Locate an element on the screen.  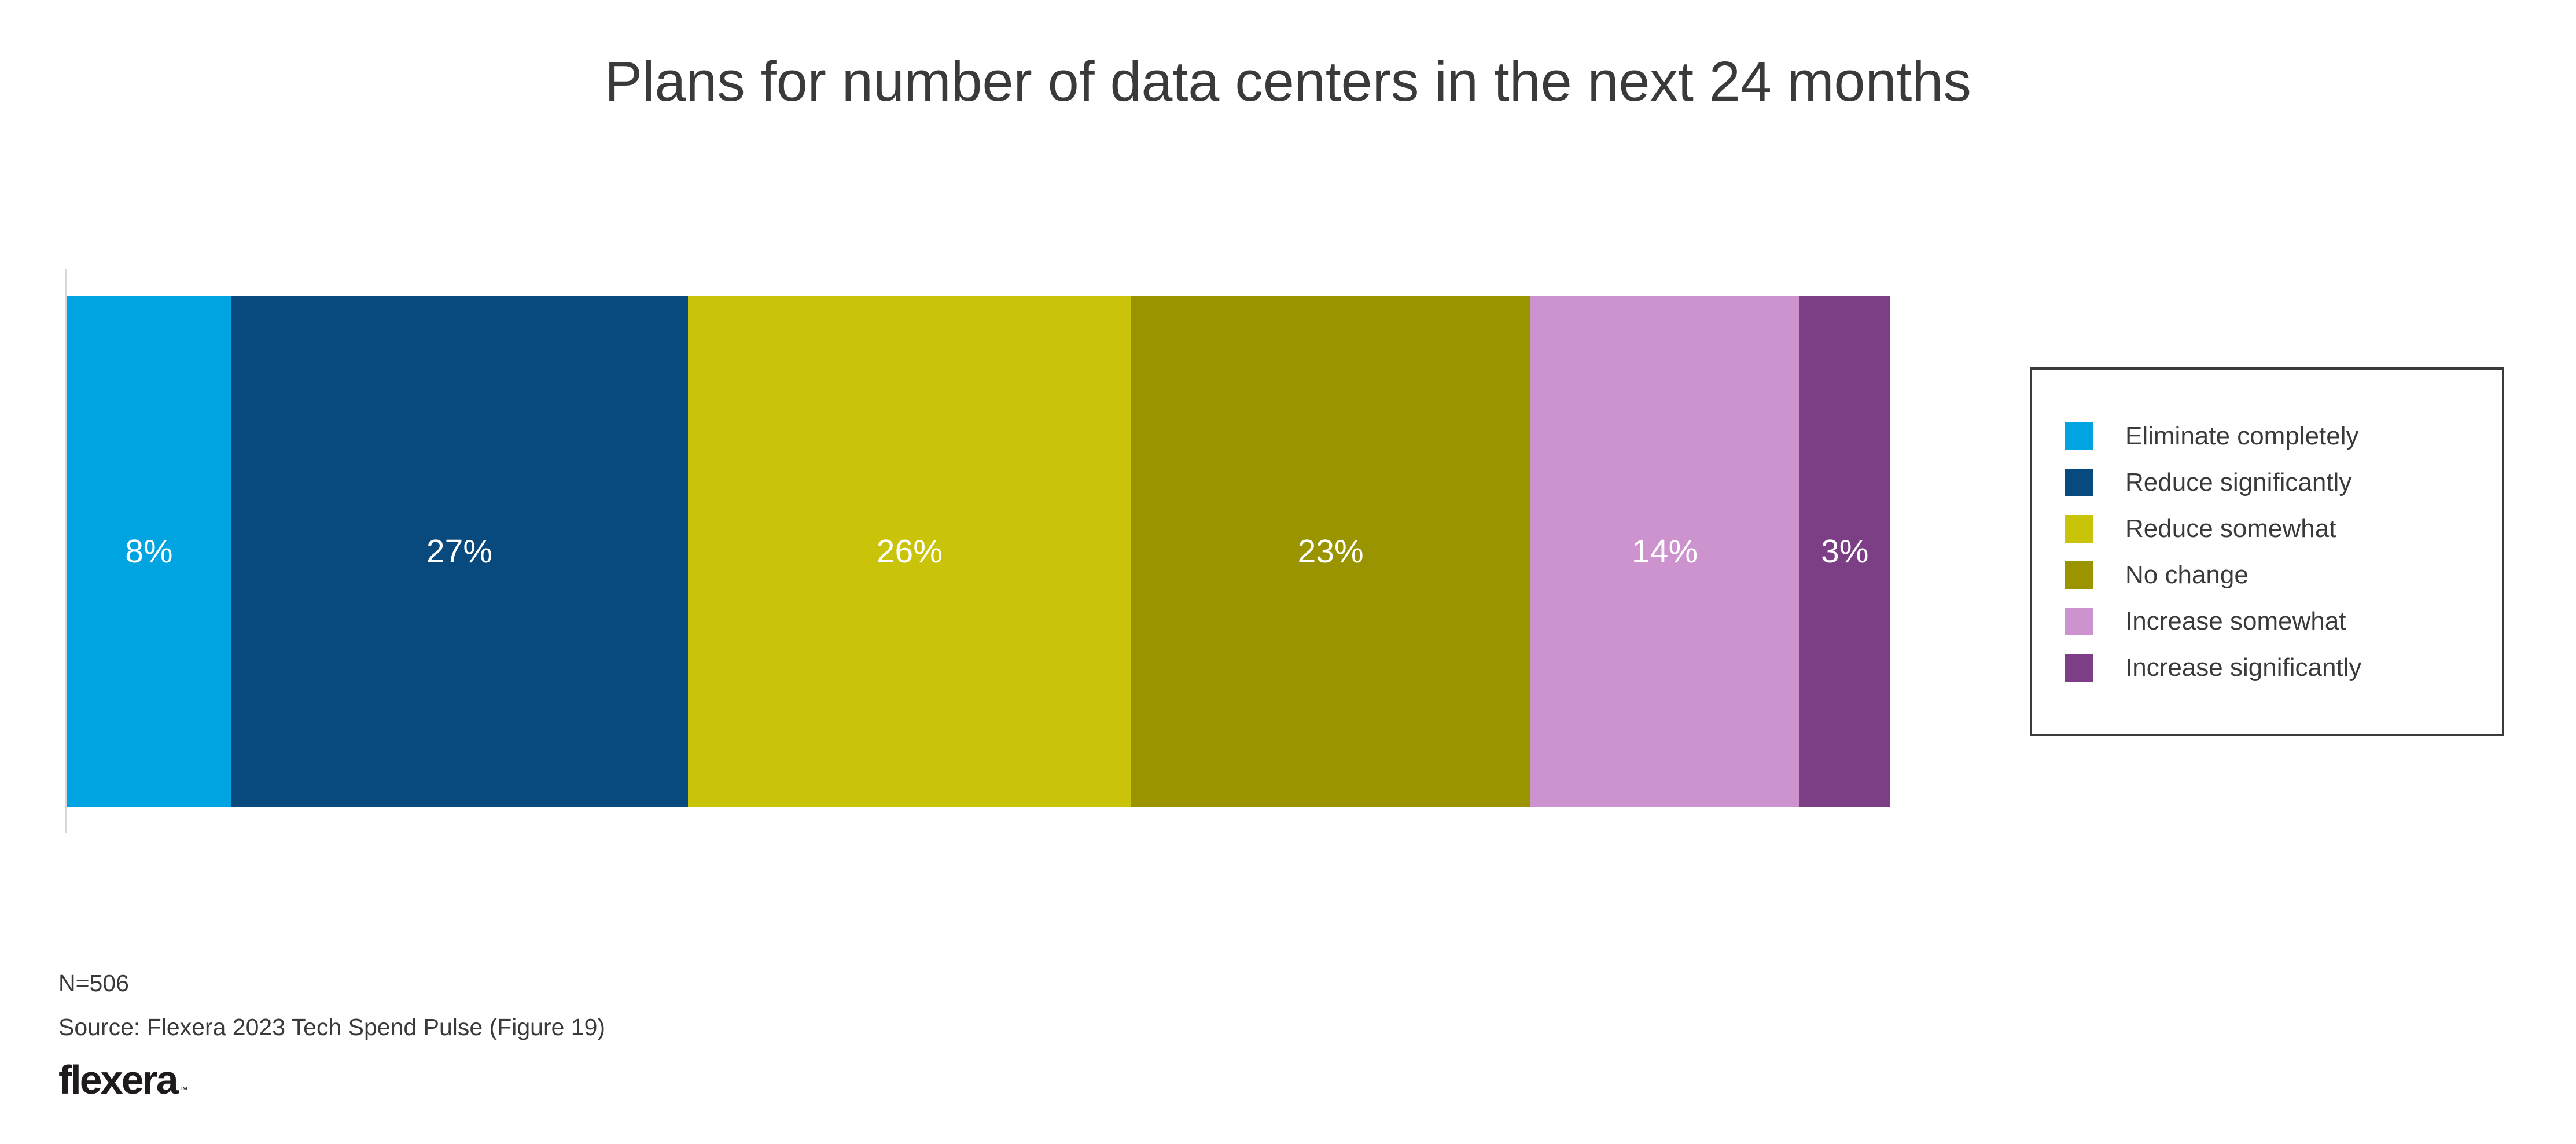
y-axis-line is located at coordinates (66, 551).